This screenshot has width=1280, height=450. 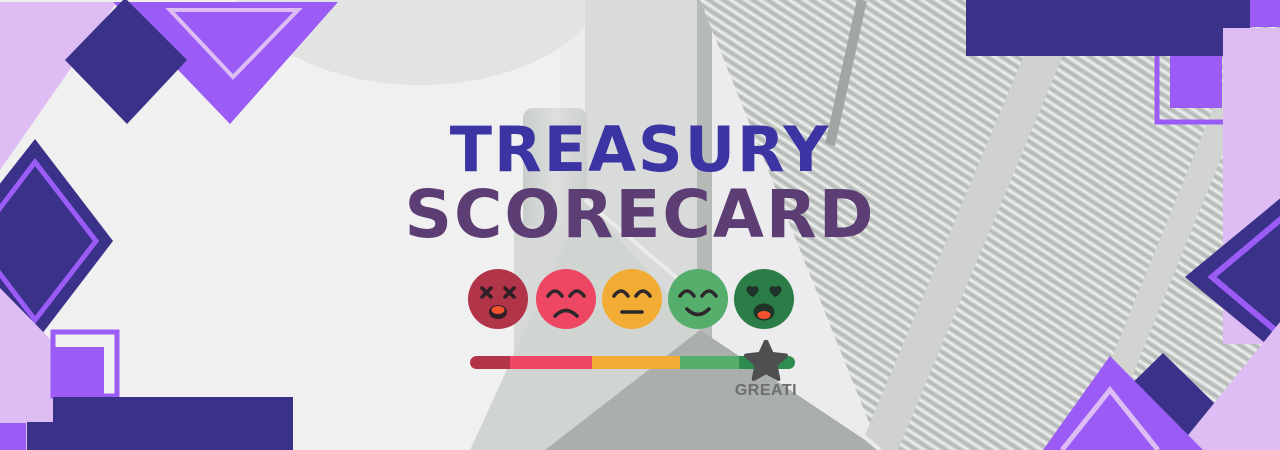 What do you see at coordinates (635, 375) in the screenshot?
I see `rating-slider` at bounding box center [635, 375].